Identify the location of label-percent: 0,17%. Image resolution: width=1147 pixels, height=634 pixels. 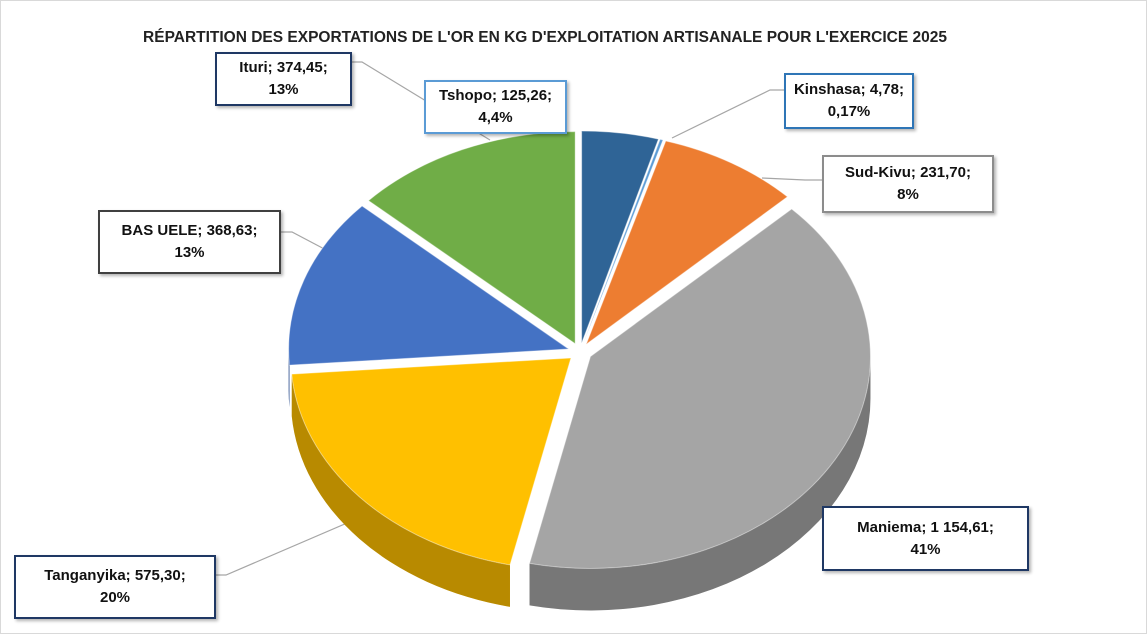
(849, 111).